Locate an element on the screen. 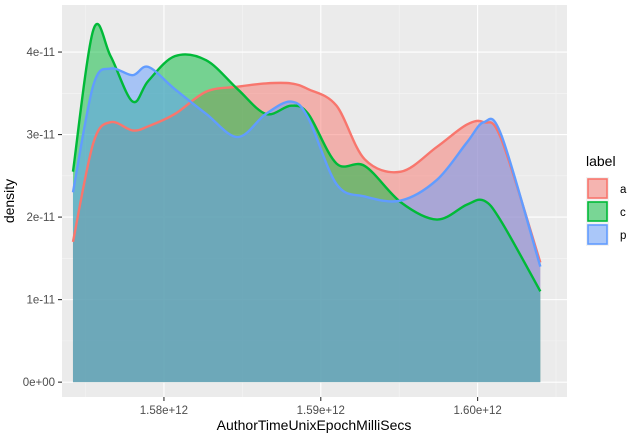  x-tick-label: 1.58e+12 is located at coordinates (164, 411).